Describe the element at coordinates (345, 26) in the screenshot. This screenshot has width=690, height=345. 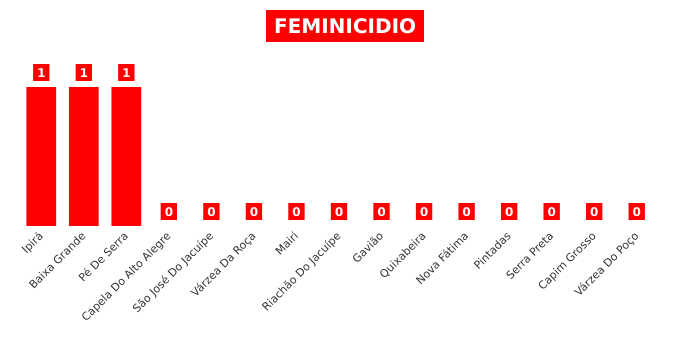
I see `chart-title: FEMINICIDIO` at that location.